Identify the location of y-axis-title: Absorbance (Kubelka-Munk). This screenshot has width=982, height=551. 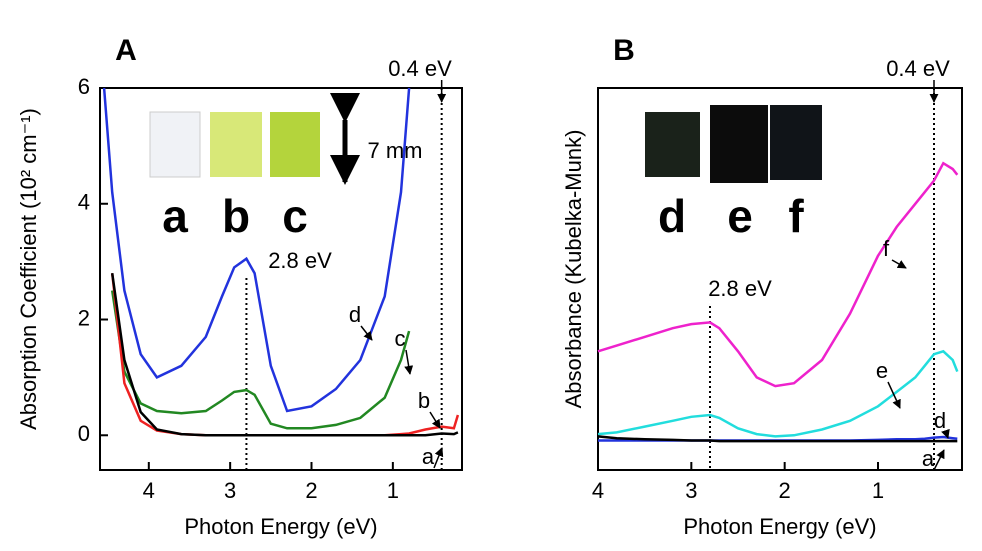
(573, 269).